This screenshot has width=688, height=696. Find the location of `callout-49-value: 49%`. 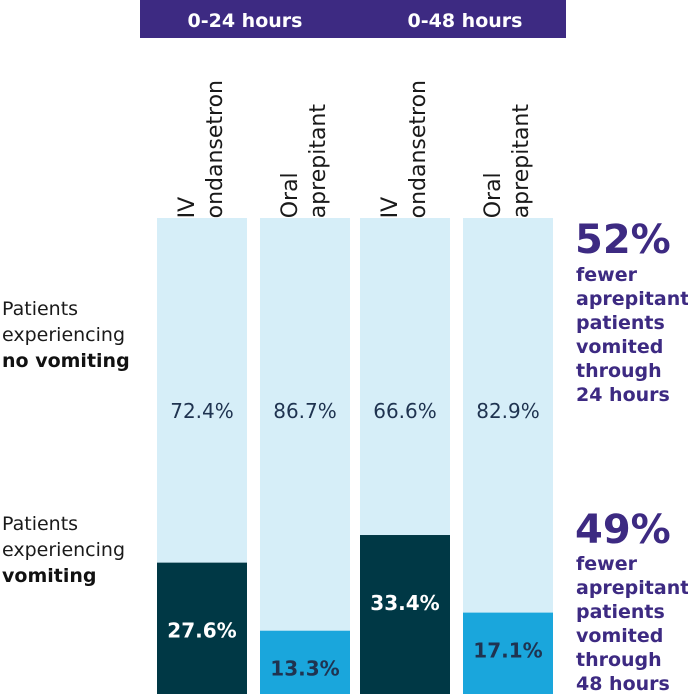

callout-49-value: 49% is located at coordinates (623, 530).